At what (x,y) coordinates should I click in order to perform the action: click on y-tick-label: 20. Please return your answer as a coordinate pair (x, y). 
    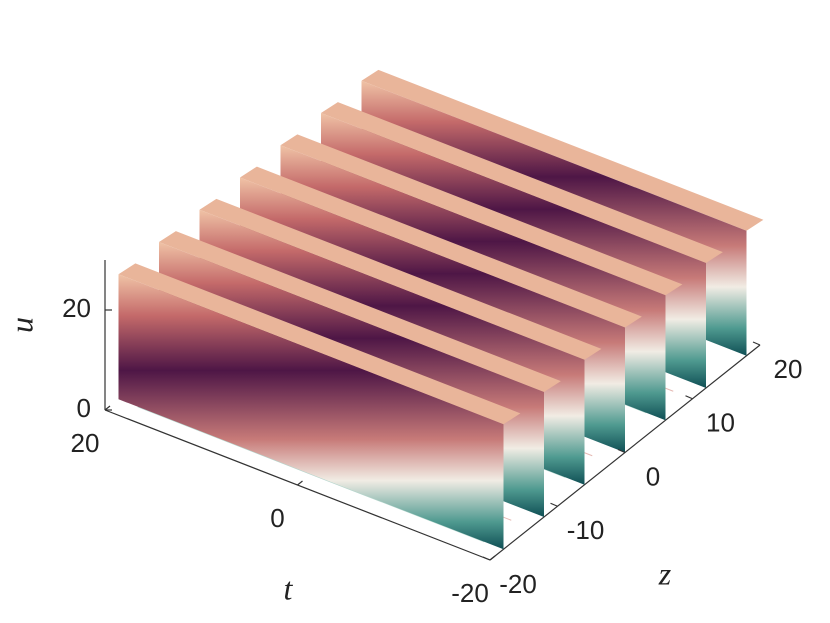
    Looking at the image, I should click on (788, 369).